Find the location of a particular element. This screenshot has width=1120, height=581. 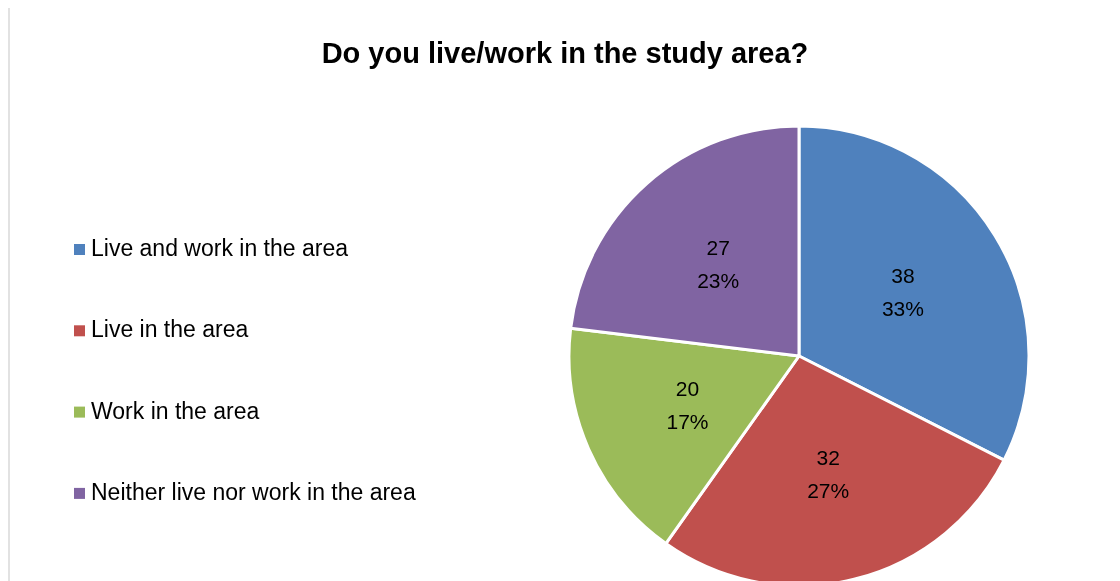

legend-label: Live in the area is located at coordinates (170, 329).